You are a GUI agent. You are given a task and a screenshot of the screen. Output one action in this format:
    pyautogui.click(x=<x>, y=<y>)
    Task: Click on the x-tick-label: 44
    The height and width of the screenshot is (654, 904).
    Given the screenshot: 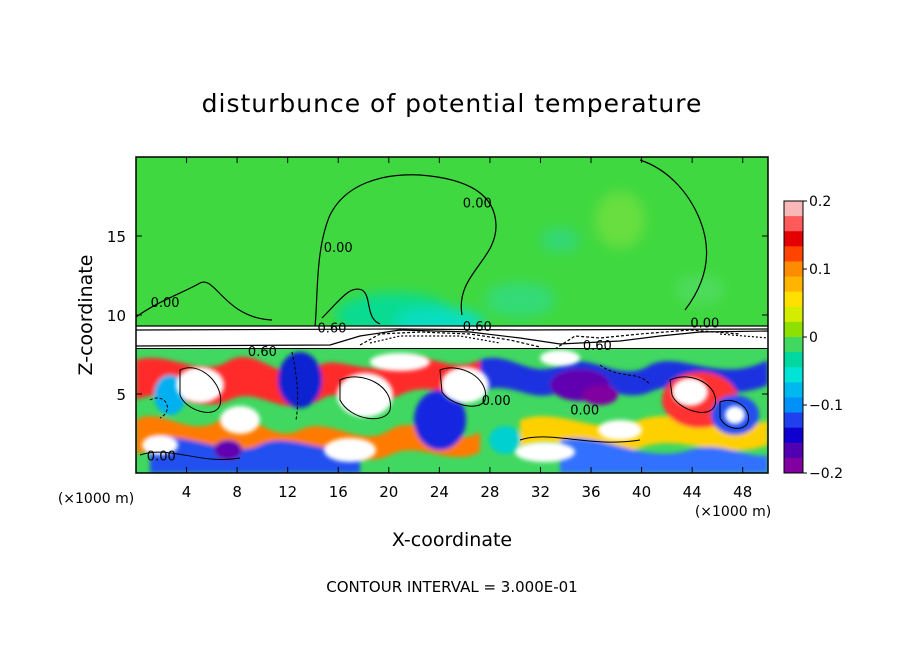 What is the action you would take?
    pyautogui.click(x=692, y=492)
    